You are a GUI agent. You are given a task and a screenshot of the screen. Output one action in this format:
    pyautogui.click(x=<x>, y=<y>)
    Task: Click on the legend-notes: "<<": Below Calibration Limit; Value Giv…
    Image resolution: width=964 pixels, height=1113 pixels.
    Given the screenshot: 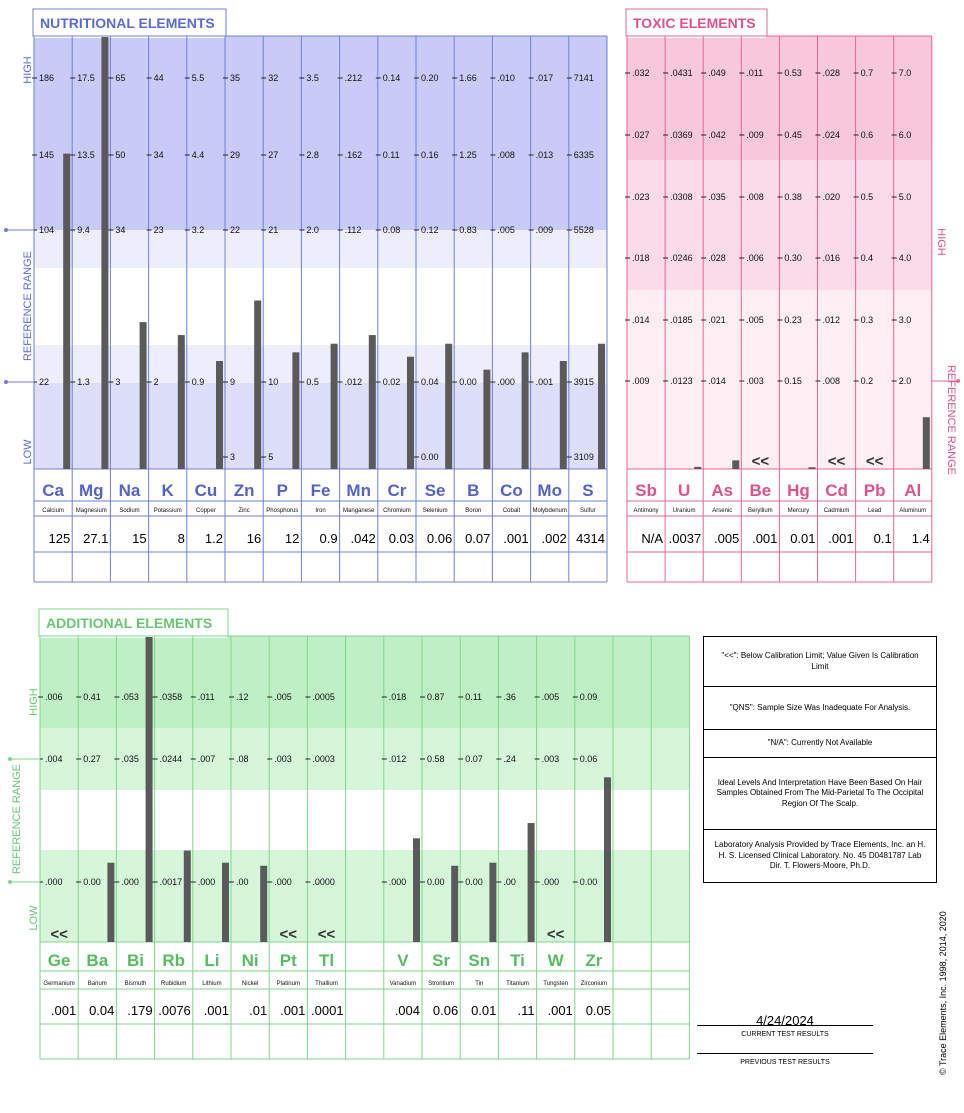 What is the action you would take?
    pyautogui.click(x=820, y=759)
    